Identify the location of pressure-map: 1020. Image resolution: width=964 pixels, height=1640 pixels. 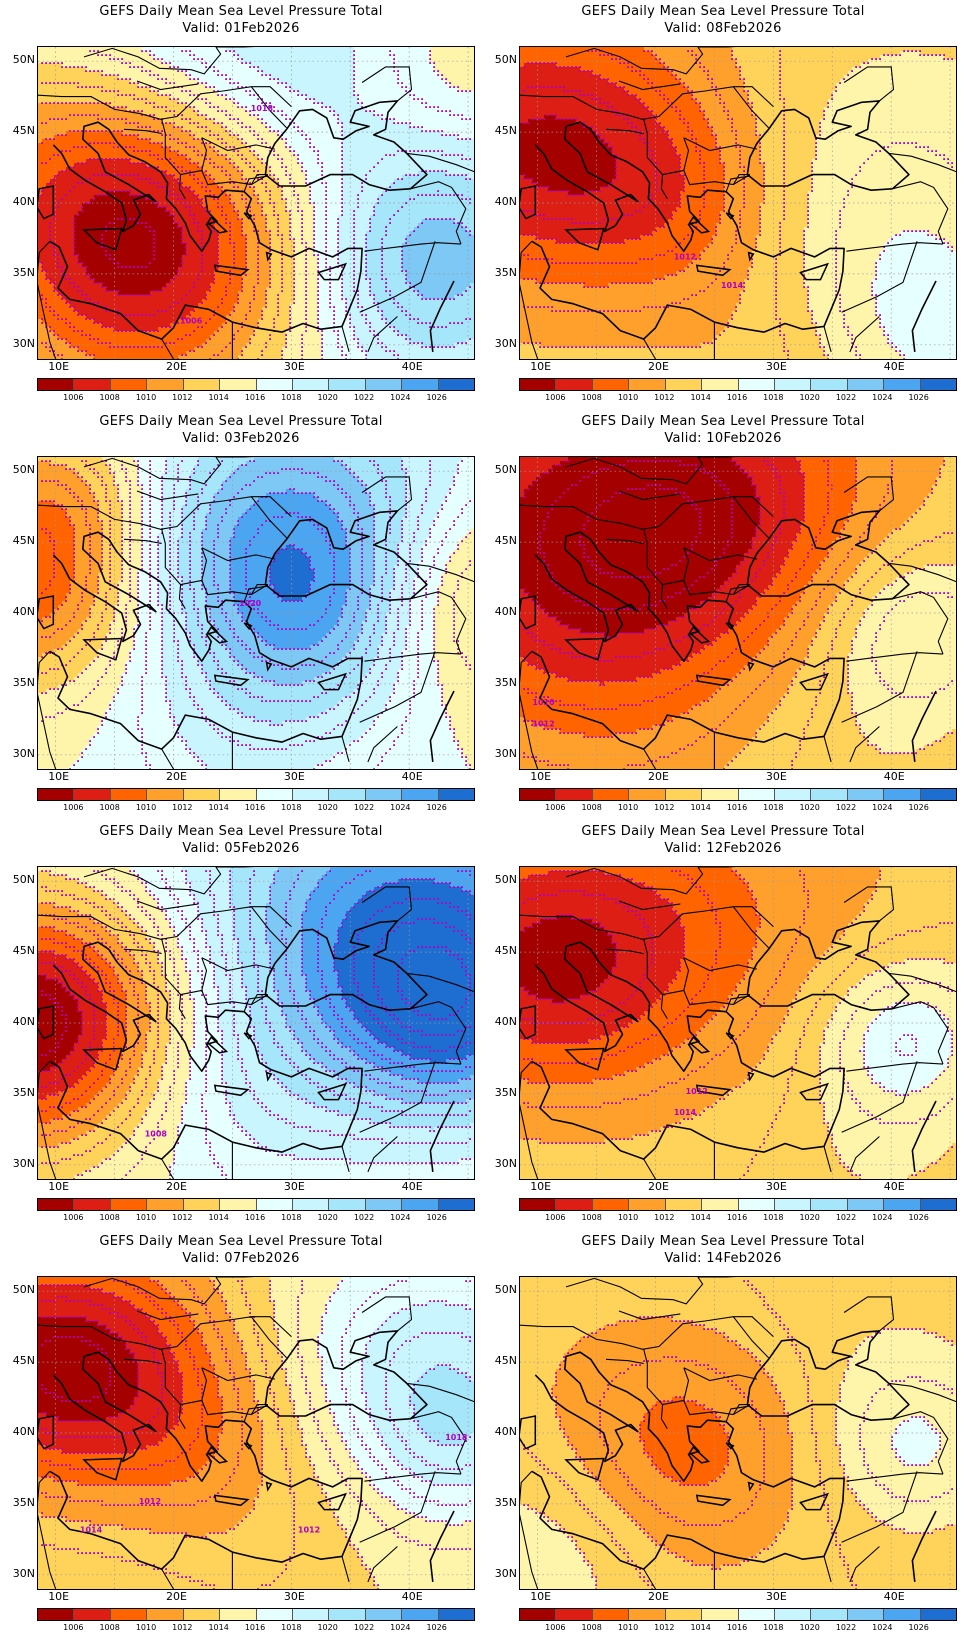
(256, 613).